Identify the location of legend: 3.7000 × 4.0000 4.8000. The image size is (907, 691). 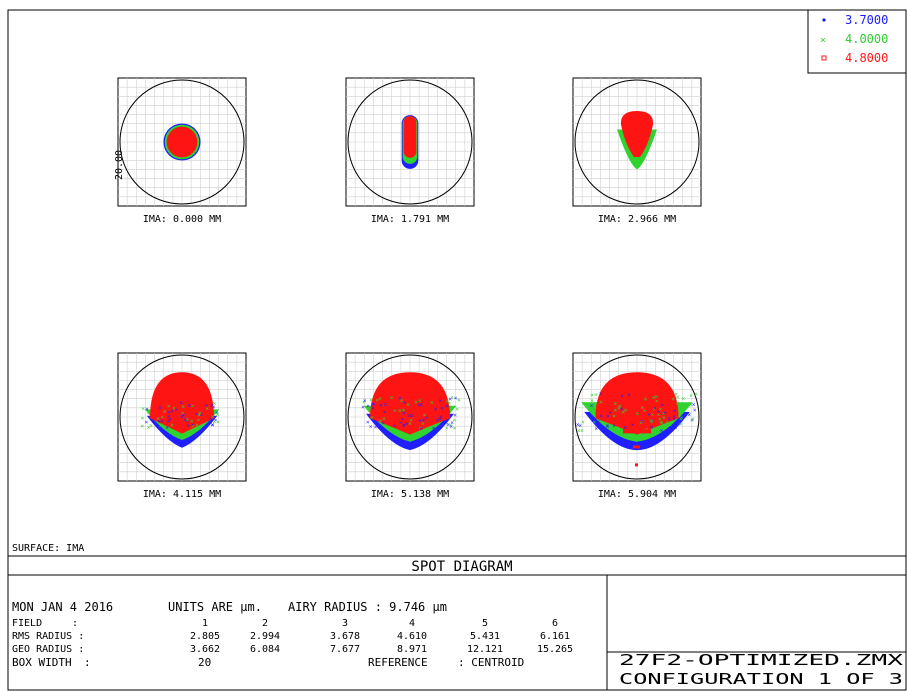
(857, 41).